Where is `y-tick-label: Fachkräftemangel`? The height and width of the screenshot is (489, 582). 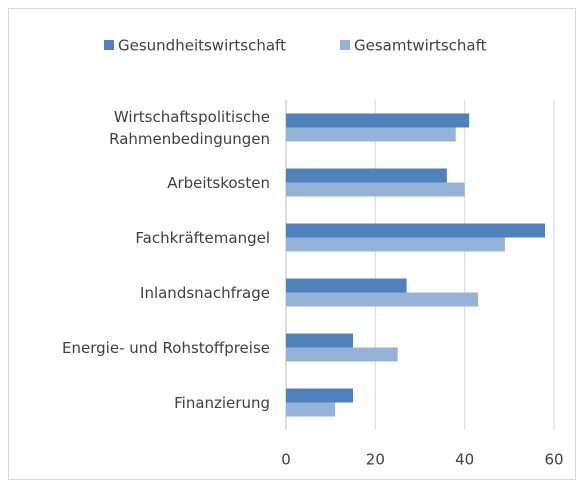 y-tick-label: Fachkräftemangel is located at coordinates (202, 237).